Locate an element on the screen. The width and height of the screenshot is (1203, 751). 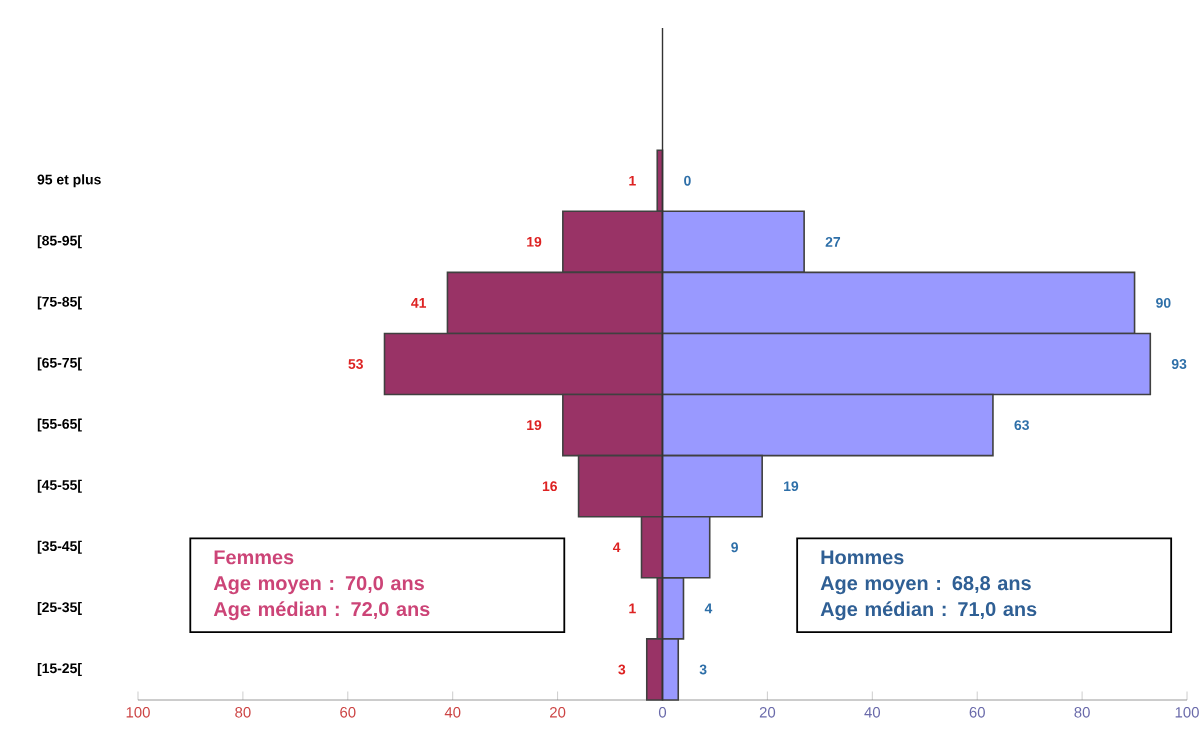
annotation: Femmes is located at coordinates (254, 557).